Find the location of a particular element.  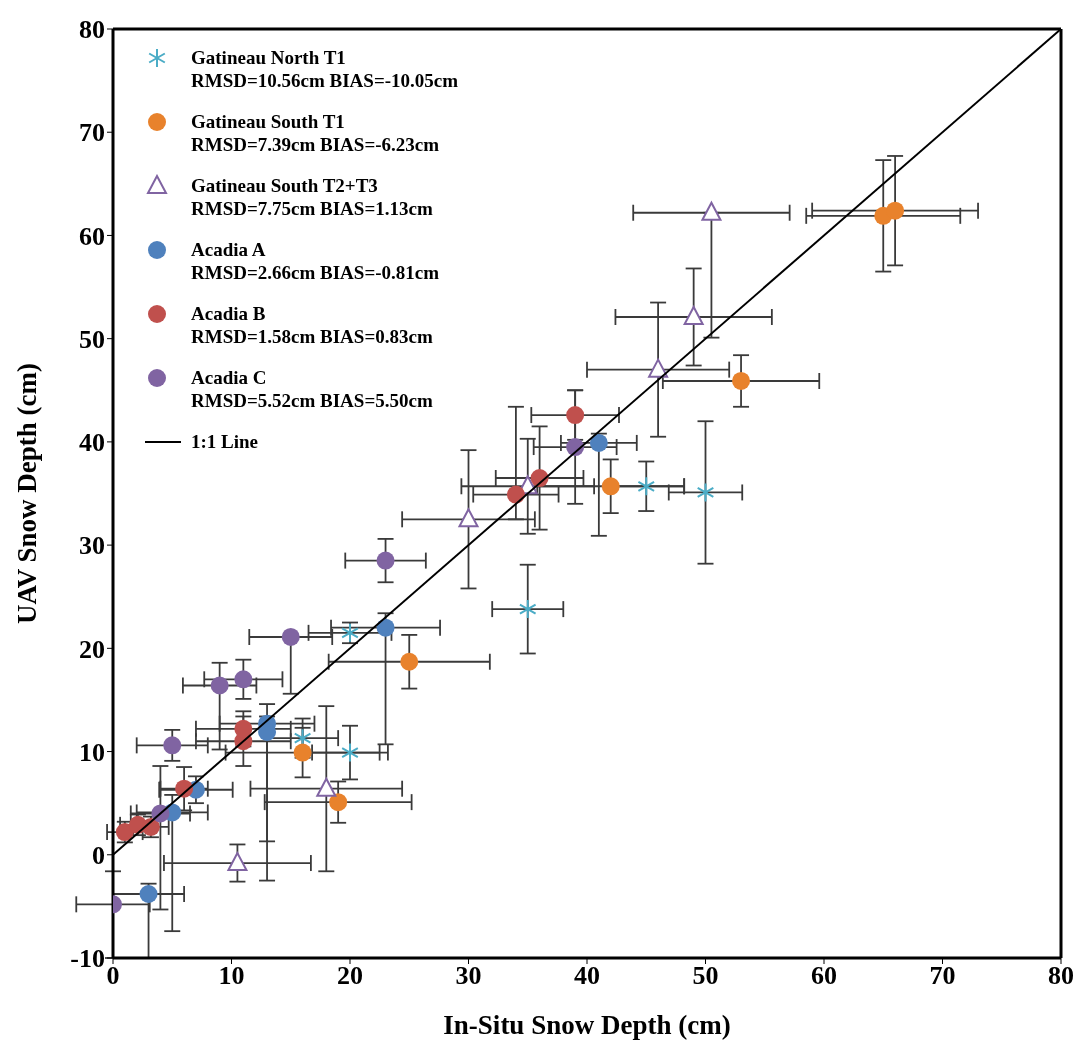

x-tick-label: 60 is located at coordinates (824, 976).